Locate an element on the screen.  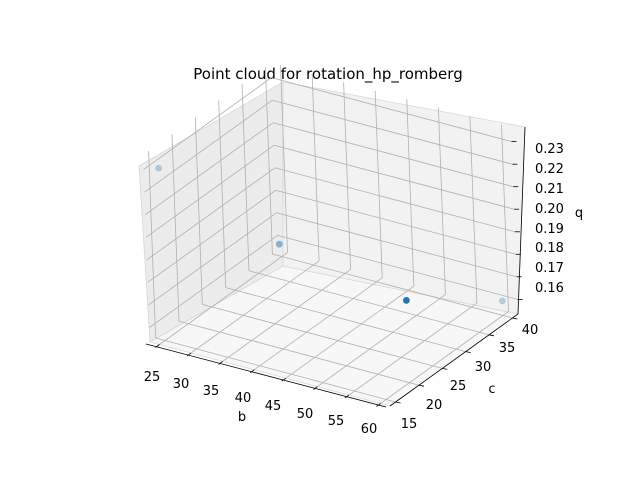
q-tick-label: 0.23 is located at coordinates (549, 149).